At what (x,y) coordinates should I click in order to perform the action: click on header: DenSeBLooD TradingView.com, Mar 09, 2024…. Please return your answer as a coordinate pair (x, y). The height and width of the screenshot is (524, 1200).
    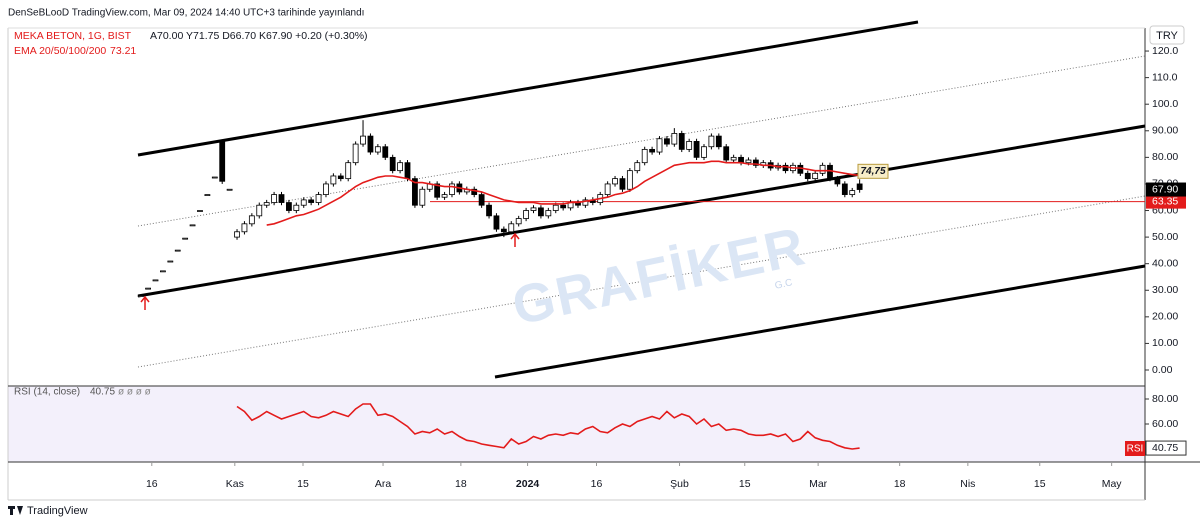
    Looking at the image, I should click on (186, 13).